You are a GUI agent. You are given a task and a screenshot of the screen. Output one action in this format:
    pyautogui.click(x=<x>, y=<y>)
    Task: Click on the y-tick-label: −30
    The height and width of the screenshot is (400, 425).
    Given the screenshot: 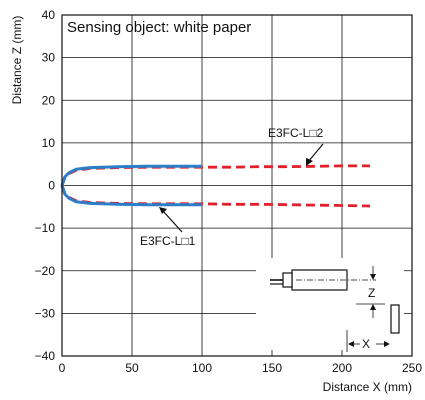 What is the action you would take?
    pyautogui.click(x=45, y=313)
    